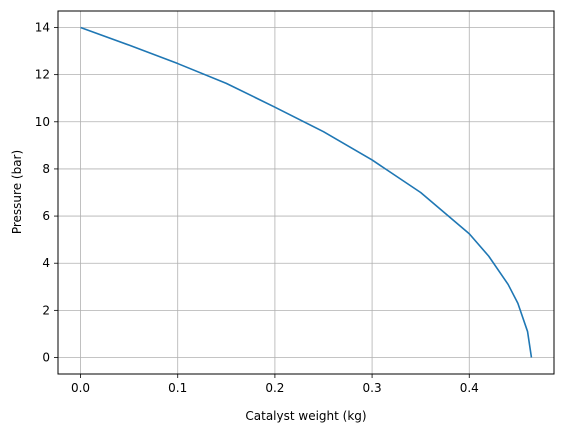  Describe the element at coordinates (46, 263) in the screenshot. I see `y-tick-label: 4` at that location.